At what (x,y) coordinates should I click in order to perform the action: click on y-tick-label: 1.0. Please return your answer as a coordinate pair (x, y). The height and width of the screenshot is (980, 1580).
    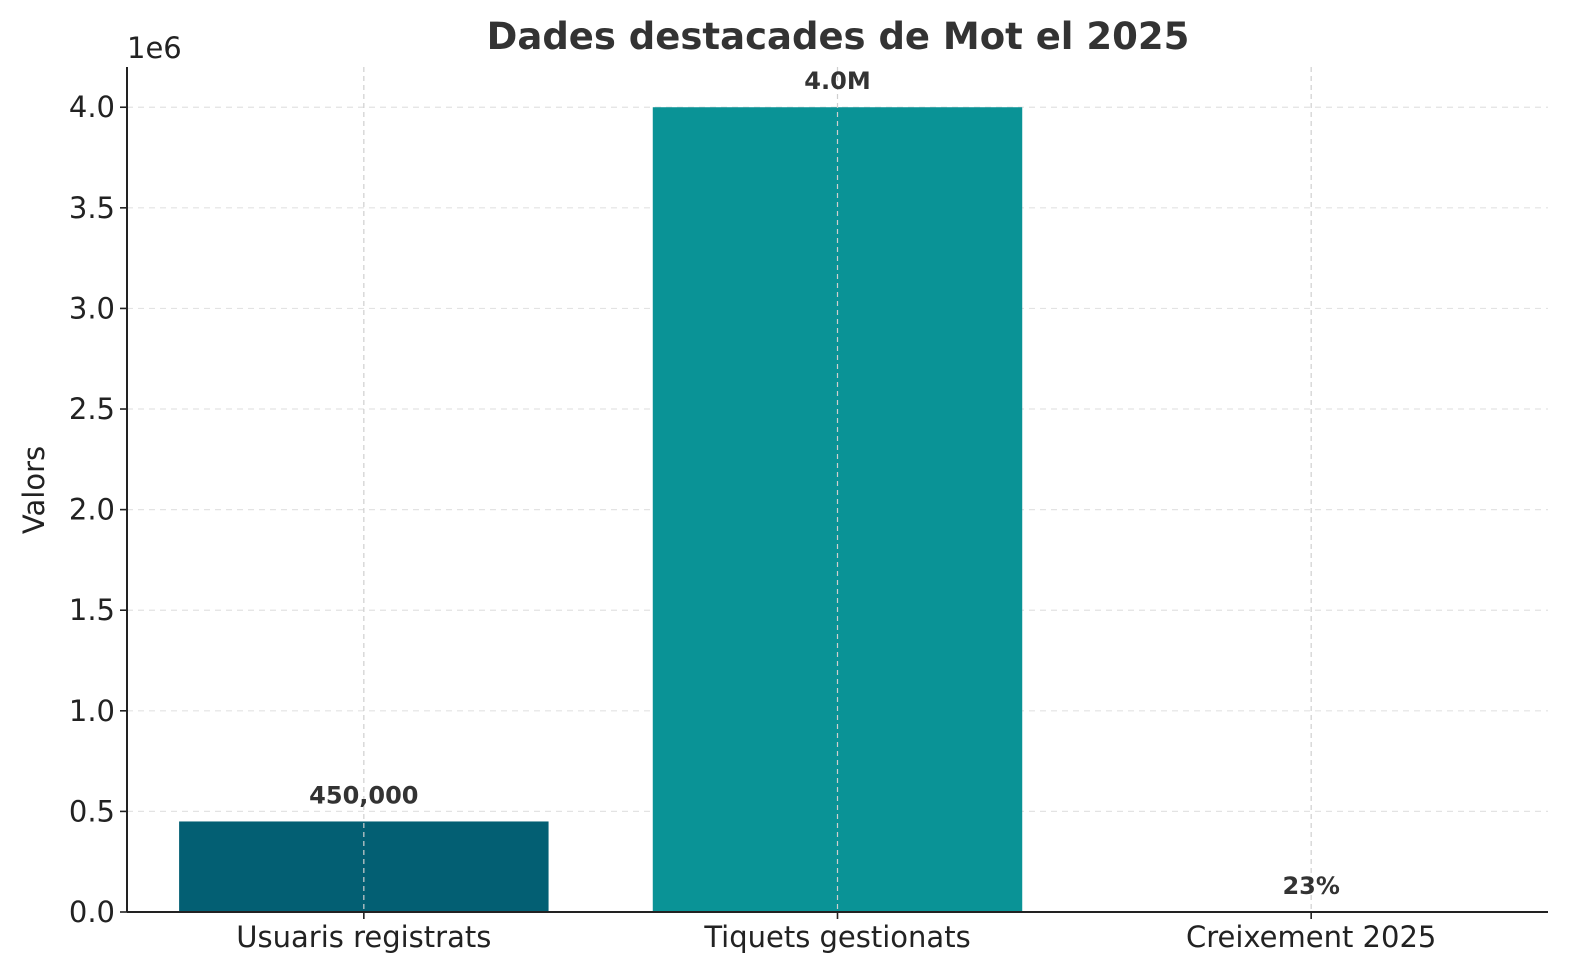
    Looking at the image, I should click on (92, 711).